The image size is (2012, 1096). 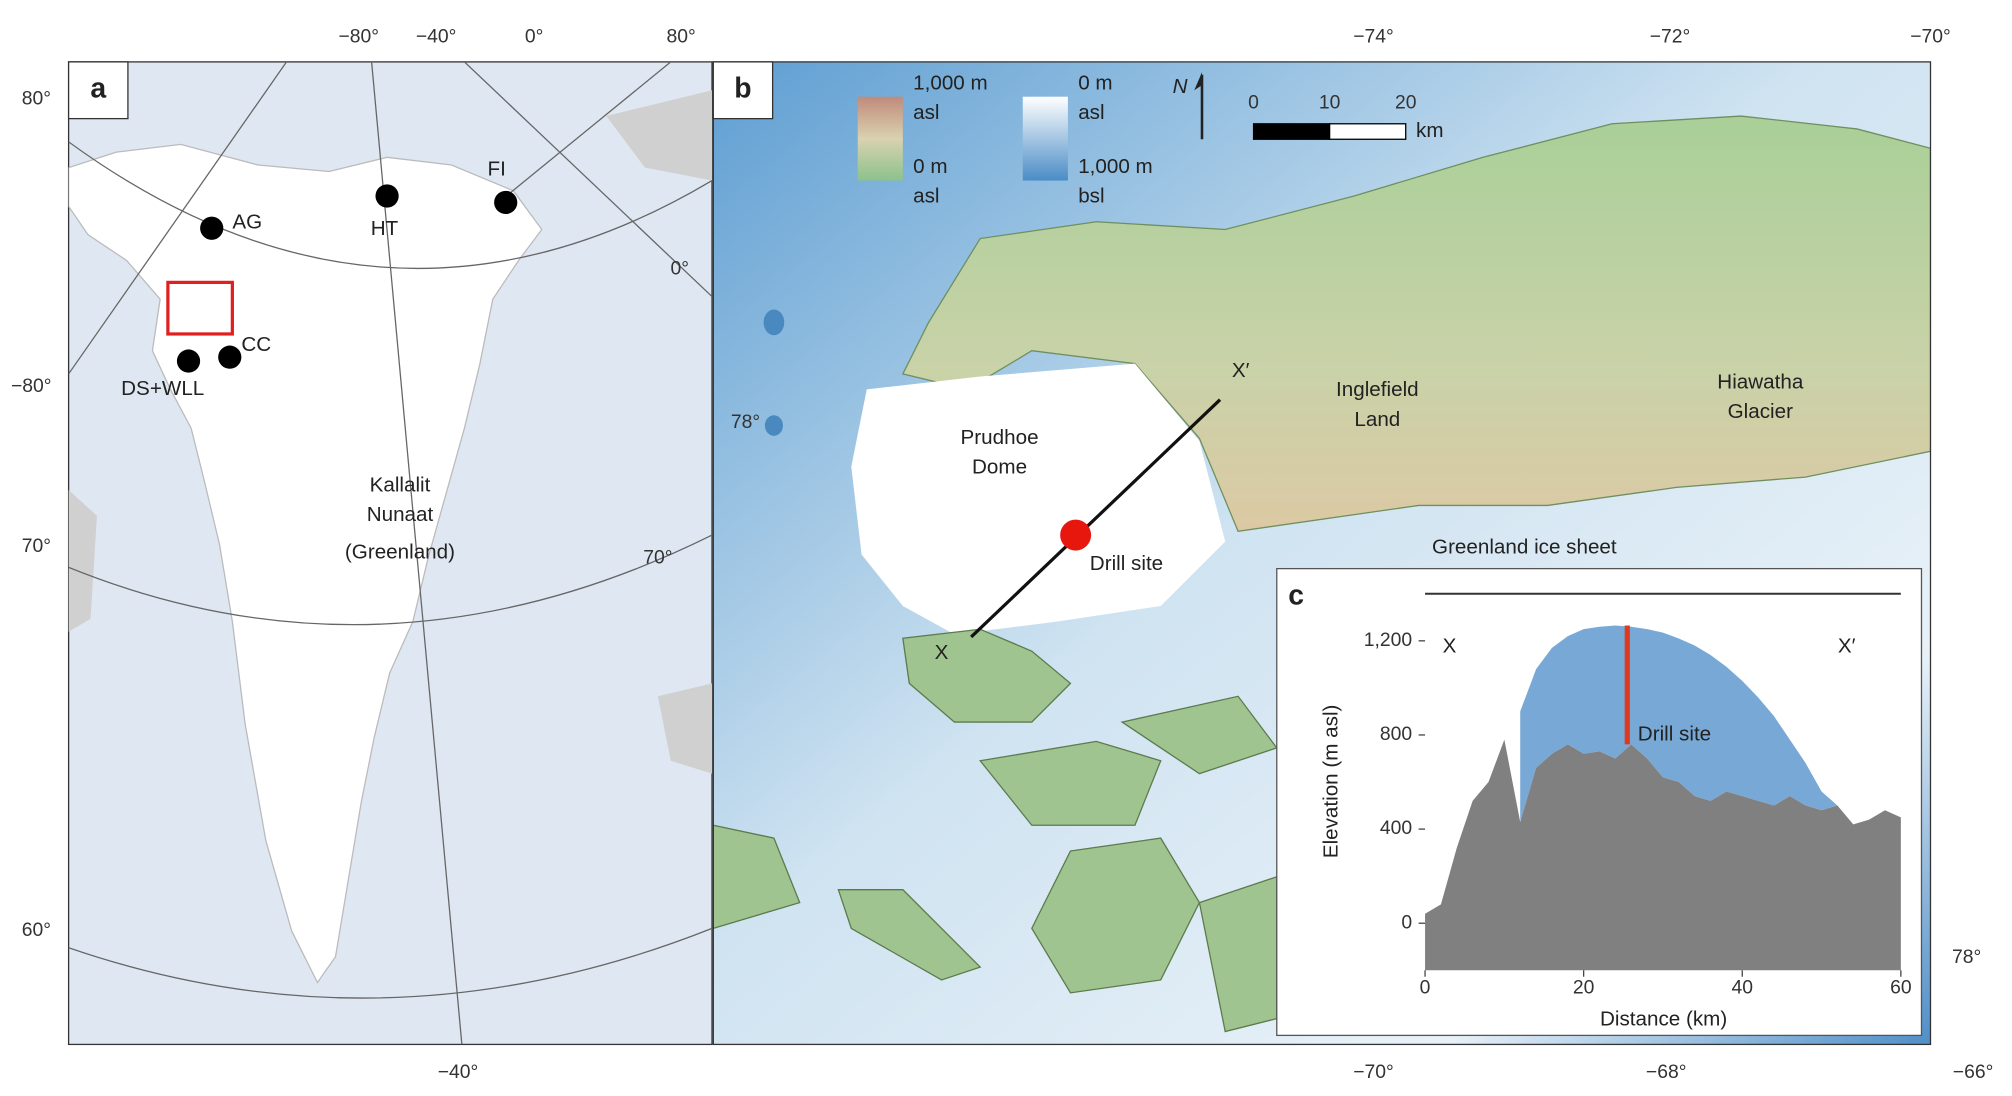 I want to click on place-label: X′, so click(x=1241, y=370).